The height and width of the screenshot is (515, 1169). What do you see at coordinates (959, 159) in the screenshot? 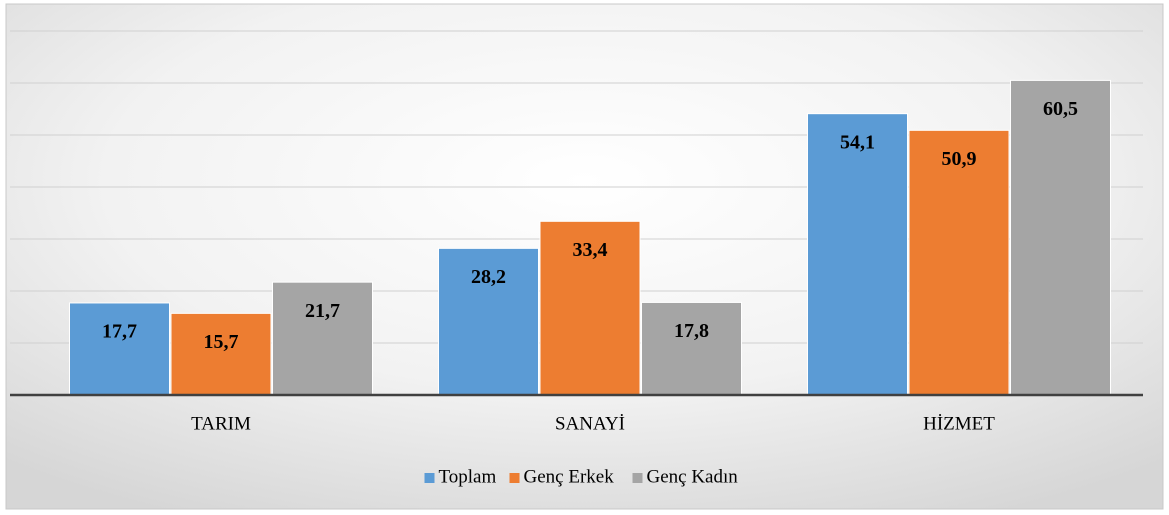
I see `data-label: 50,9` at bounding box center [959, 159].